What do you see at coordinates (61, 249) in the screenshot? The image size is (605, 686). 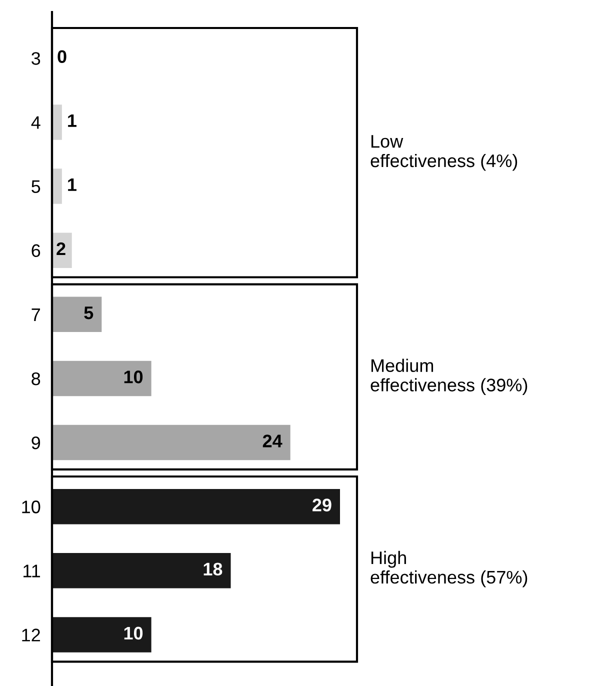 I see `data-label: 2` at bounding box center [61, 249].